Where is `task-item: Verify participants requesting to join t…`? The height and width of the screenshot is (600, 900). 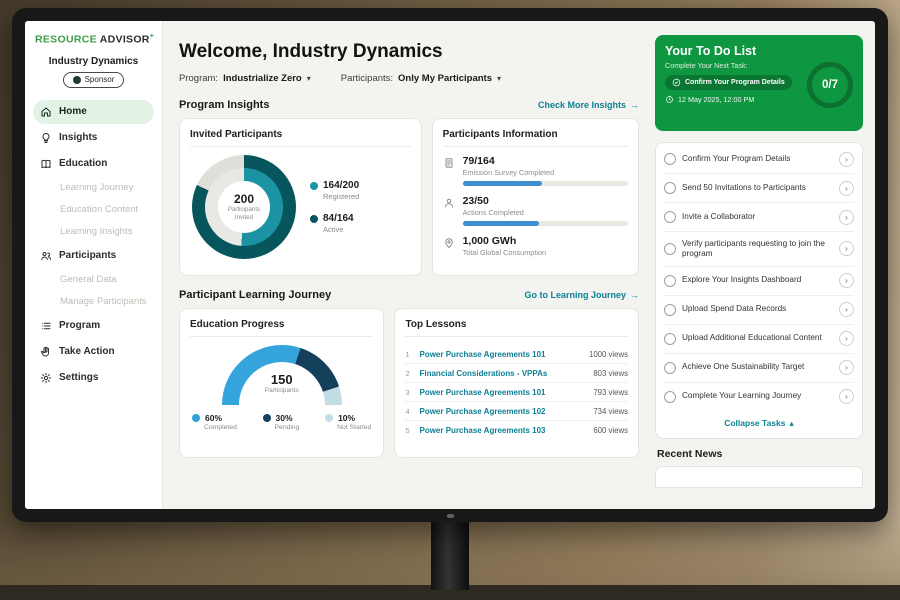 task-item: Verify participants requesting to join t… is located at coordinates (759, 249).